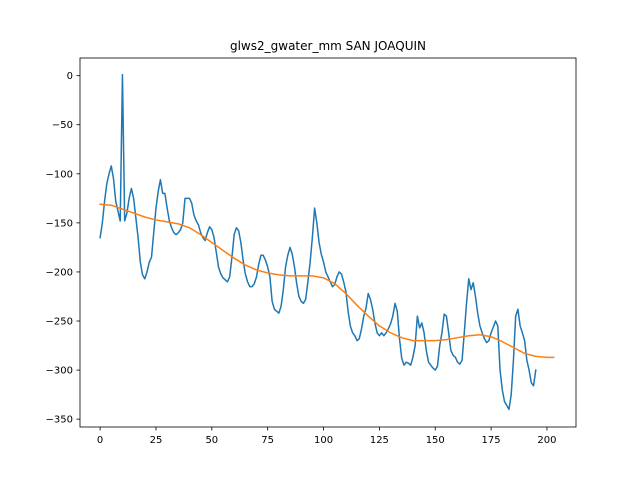 This screenshot has height=480, width=640. What do you see at coordinates (59, 322) in the screenshot?
I see `y-tick-label: −250` at bounding box center [59, 322].